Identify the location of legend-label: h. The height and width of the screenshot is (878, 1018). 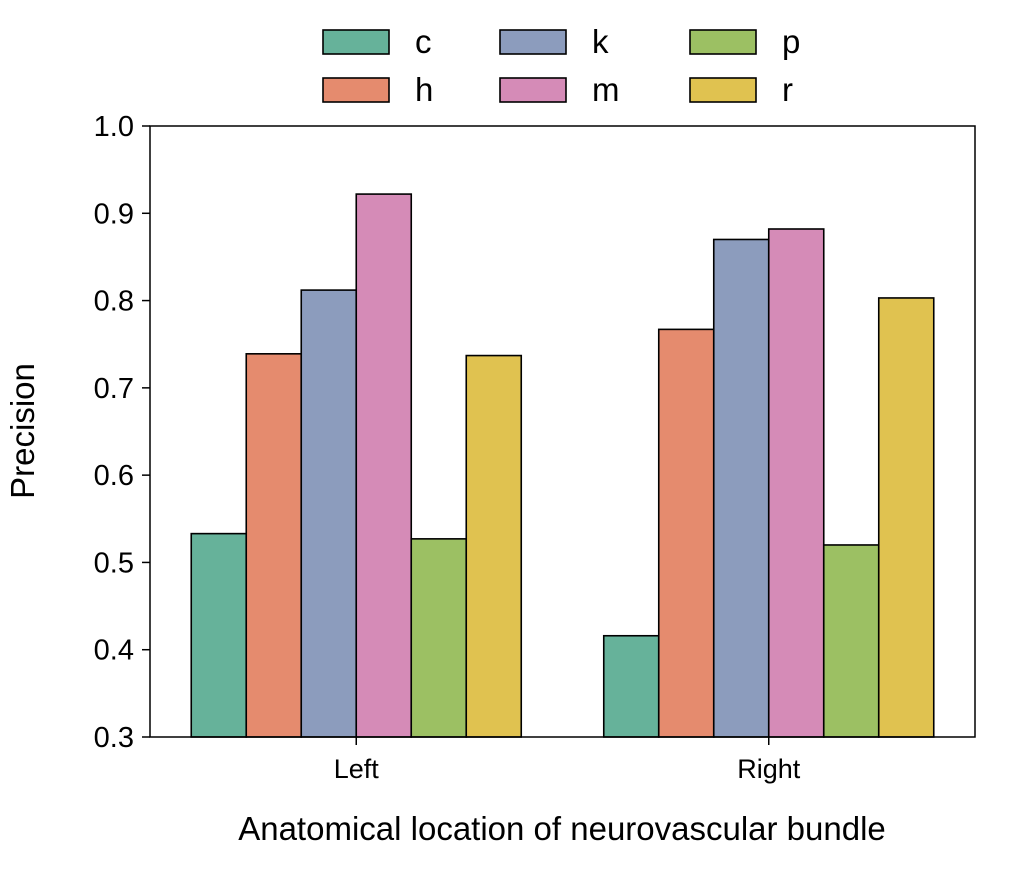
(424, 89).